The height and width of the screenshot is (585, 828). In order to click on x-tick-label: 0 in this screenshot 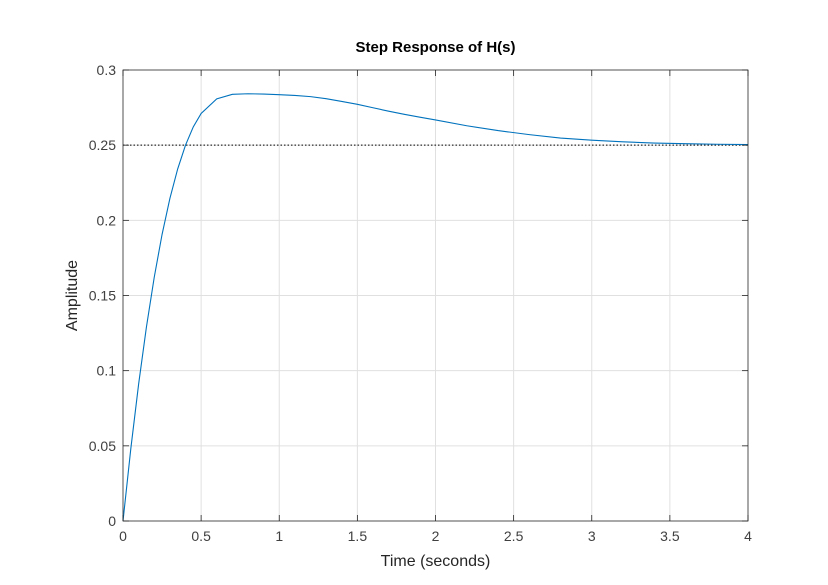, I will do `click(123, 536)`.